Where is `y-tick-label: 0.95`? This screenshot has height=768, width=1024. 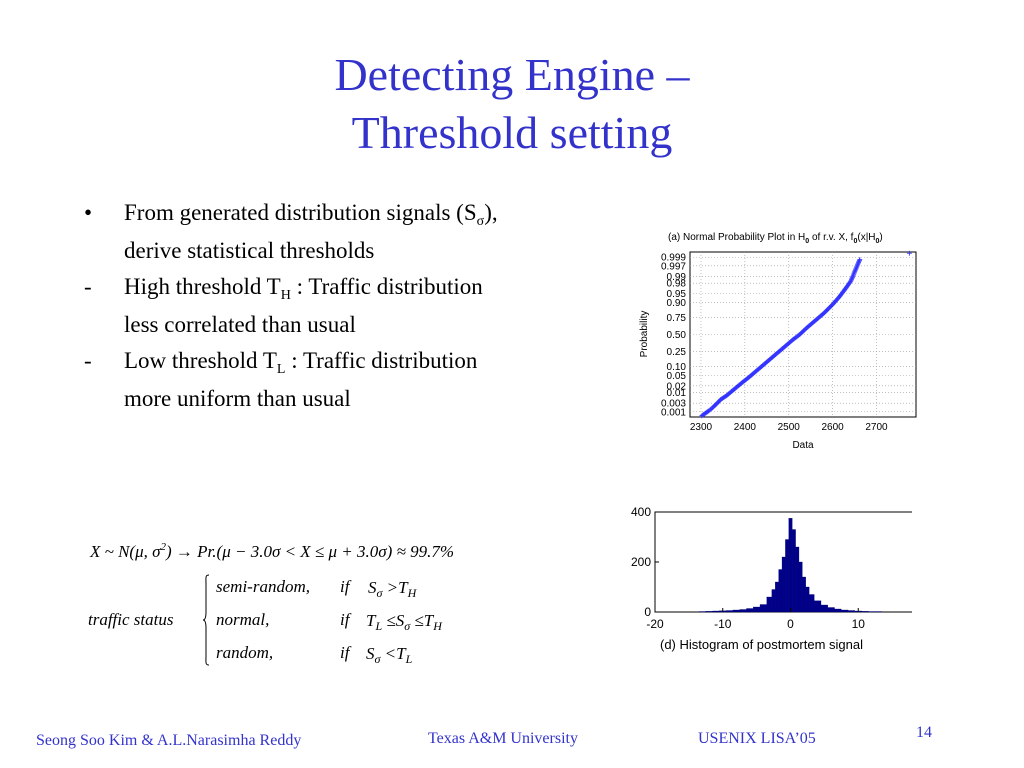
y-tick-label: 0.95 is located at coordinates (677, 294).